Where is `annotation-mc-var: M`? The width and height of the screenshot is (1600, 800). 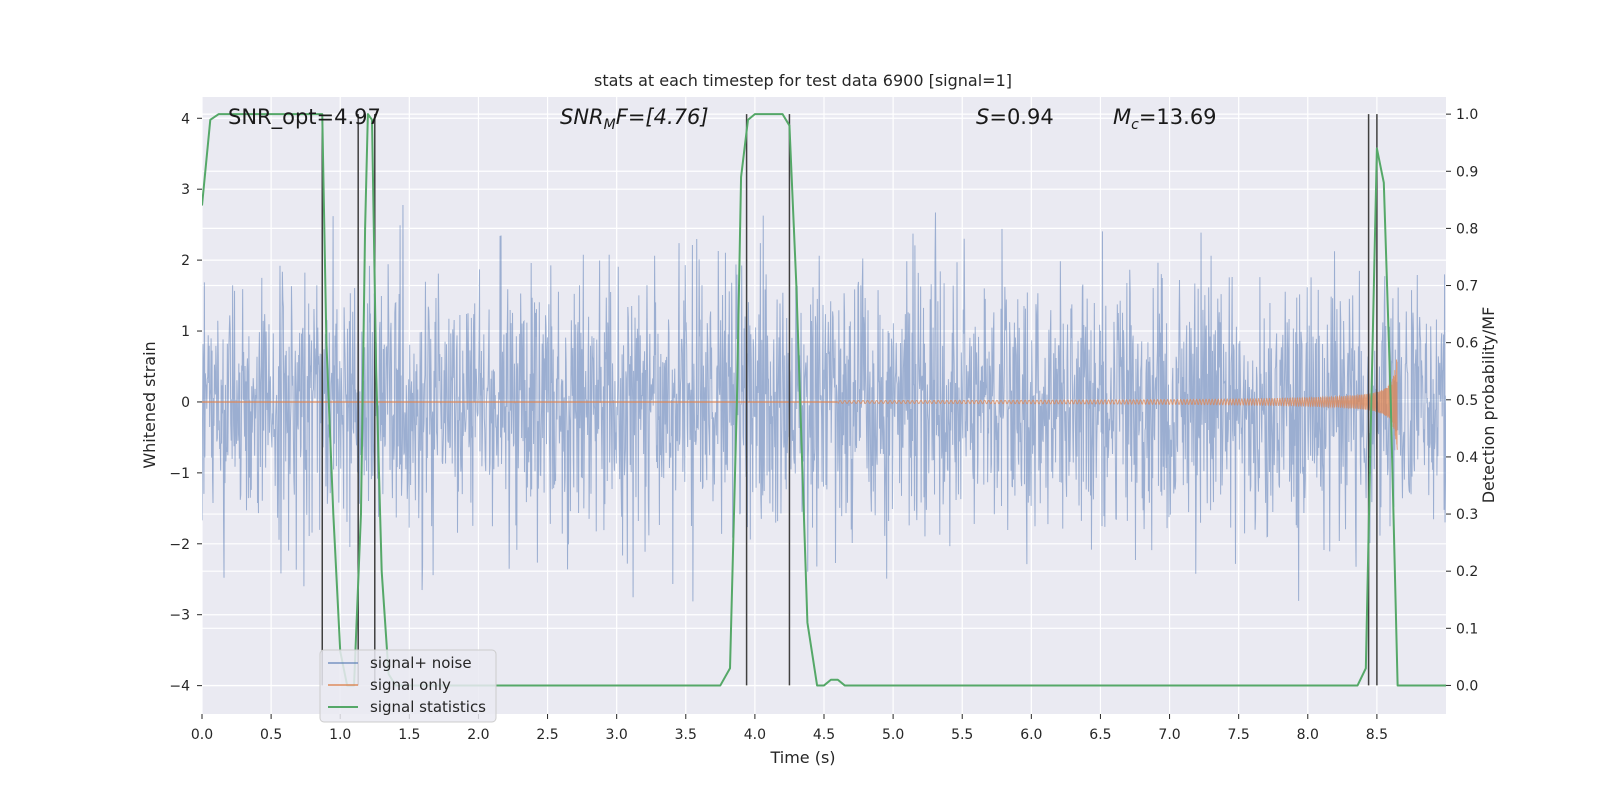
annotation-mc-var: M is located at coordinates (1122, 117).